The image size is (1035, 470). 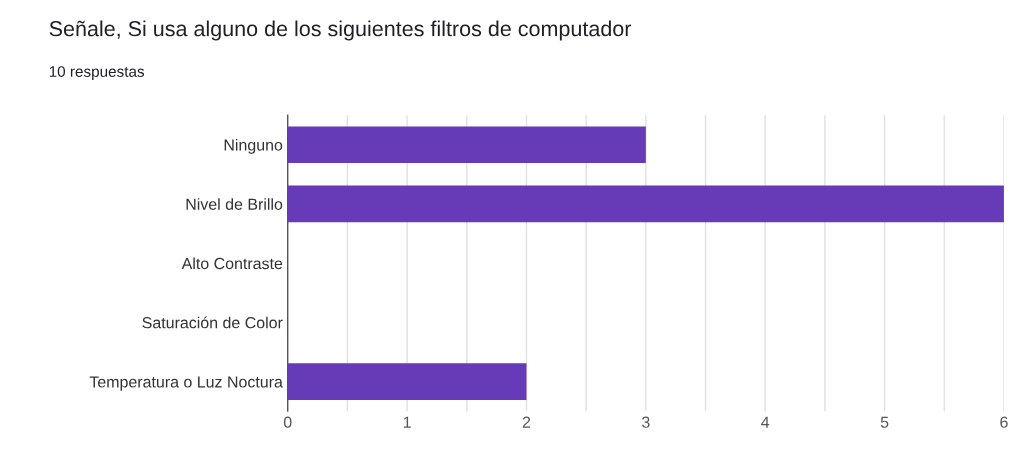 I want to click on y-tick-label: Temperatura o Luz Noctura, so click(x=186, y=383).